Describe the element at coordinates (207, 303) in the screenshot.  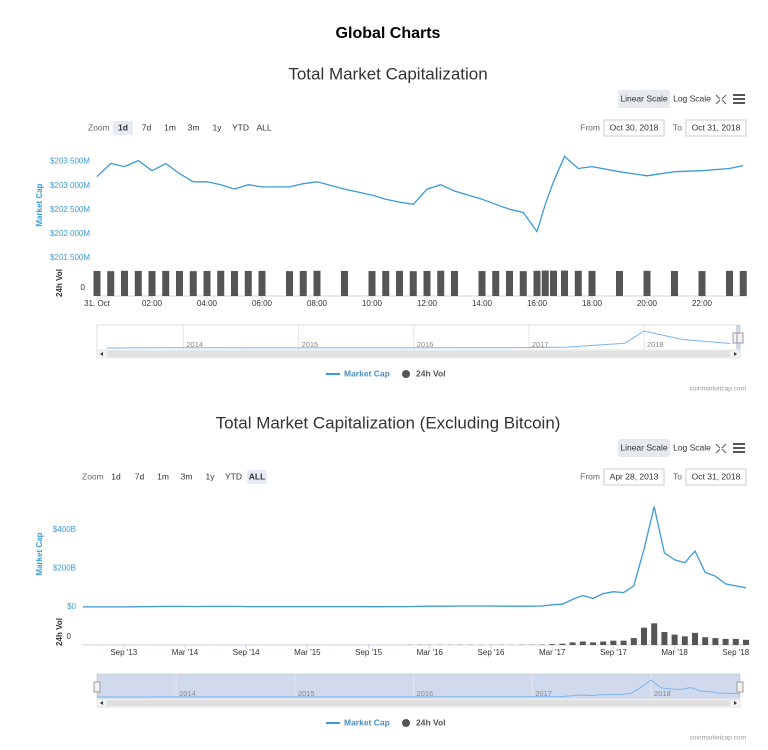
I see `x-tick-label: 04:00` at that location.